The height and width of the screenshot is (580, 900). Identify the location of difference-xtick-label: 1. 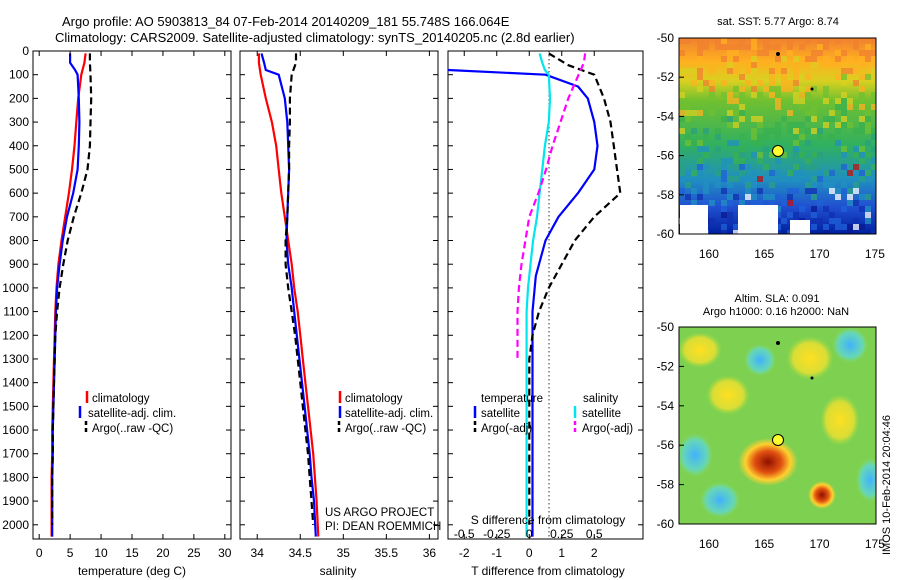
(561, 553).